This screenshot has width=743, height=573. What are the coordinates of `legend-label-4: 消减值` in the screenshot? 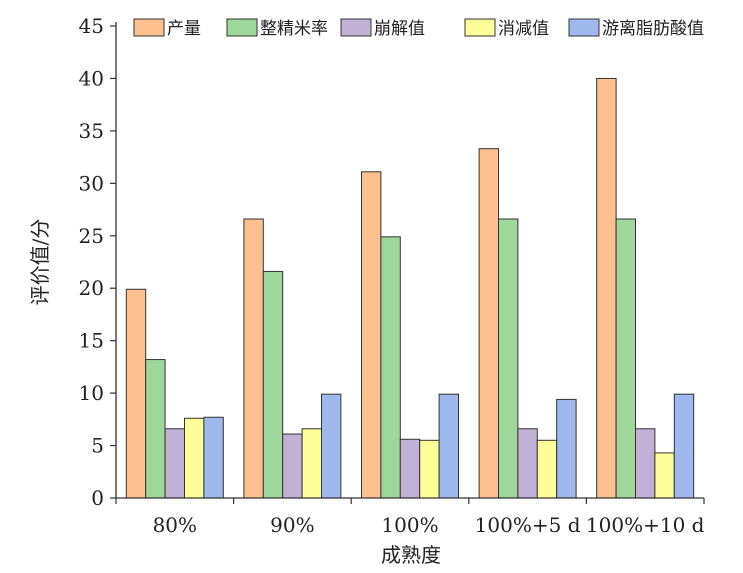 It's located at (523, 29).